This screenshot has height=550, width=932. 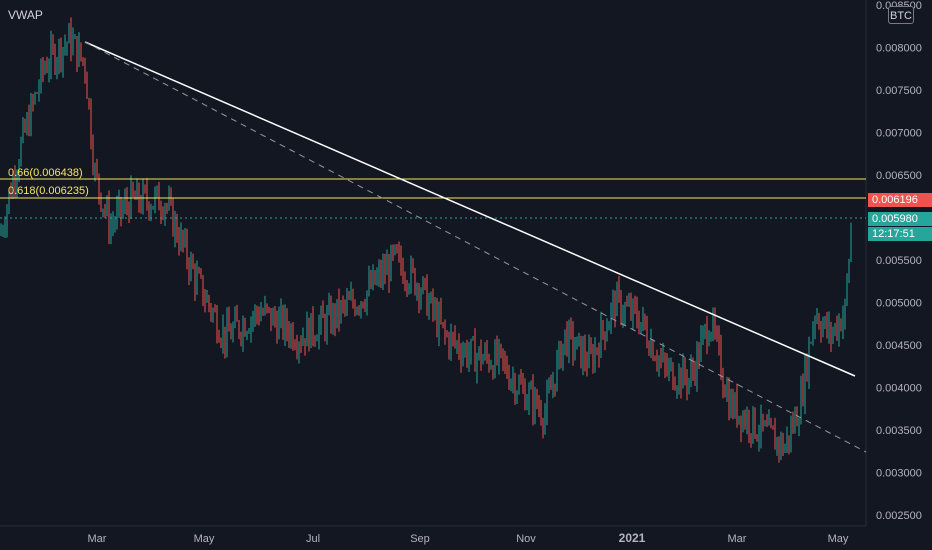 What do you see at coordinates (900, 200) in the screenshot?
I see `alert-price-tag: 0.006196` at bounding box center [900, 200].